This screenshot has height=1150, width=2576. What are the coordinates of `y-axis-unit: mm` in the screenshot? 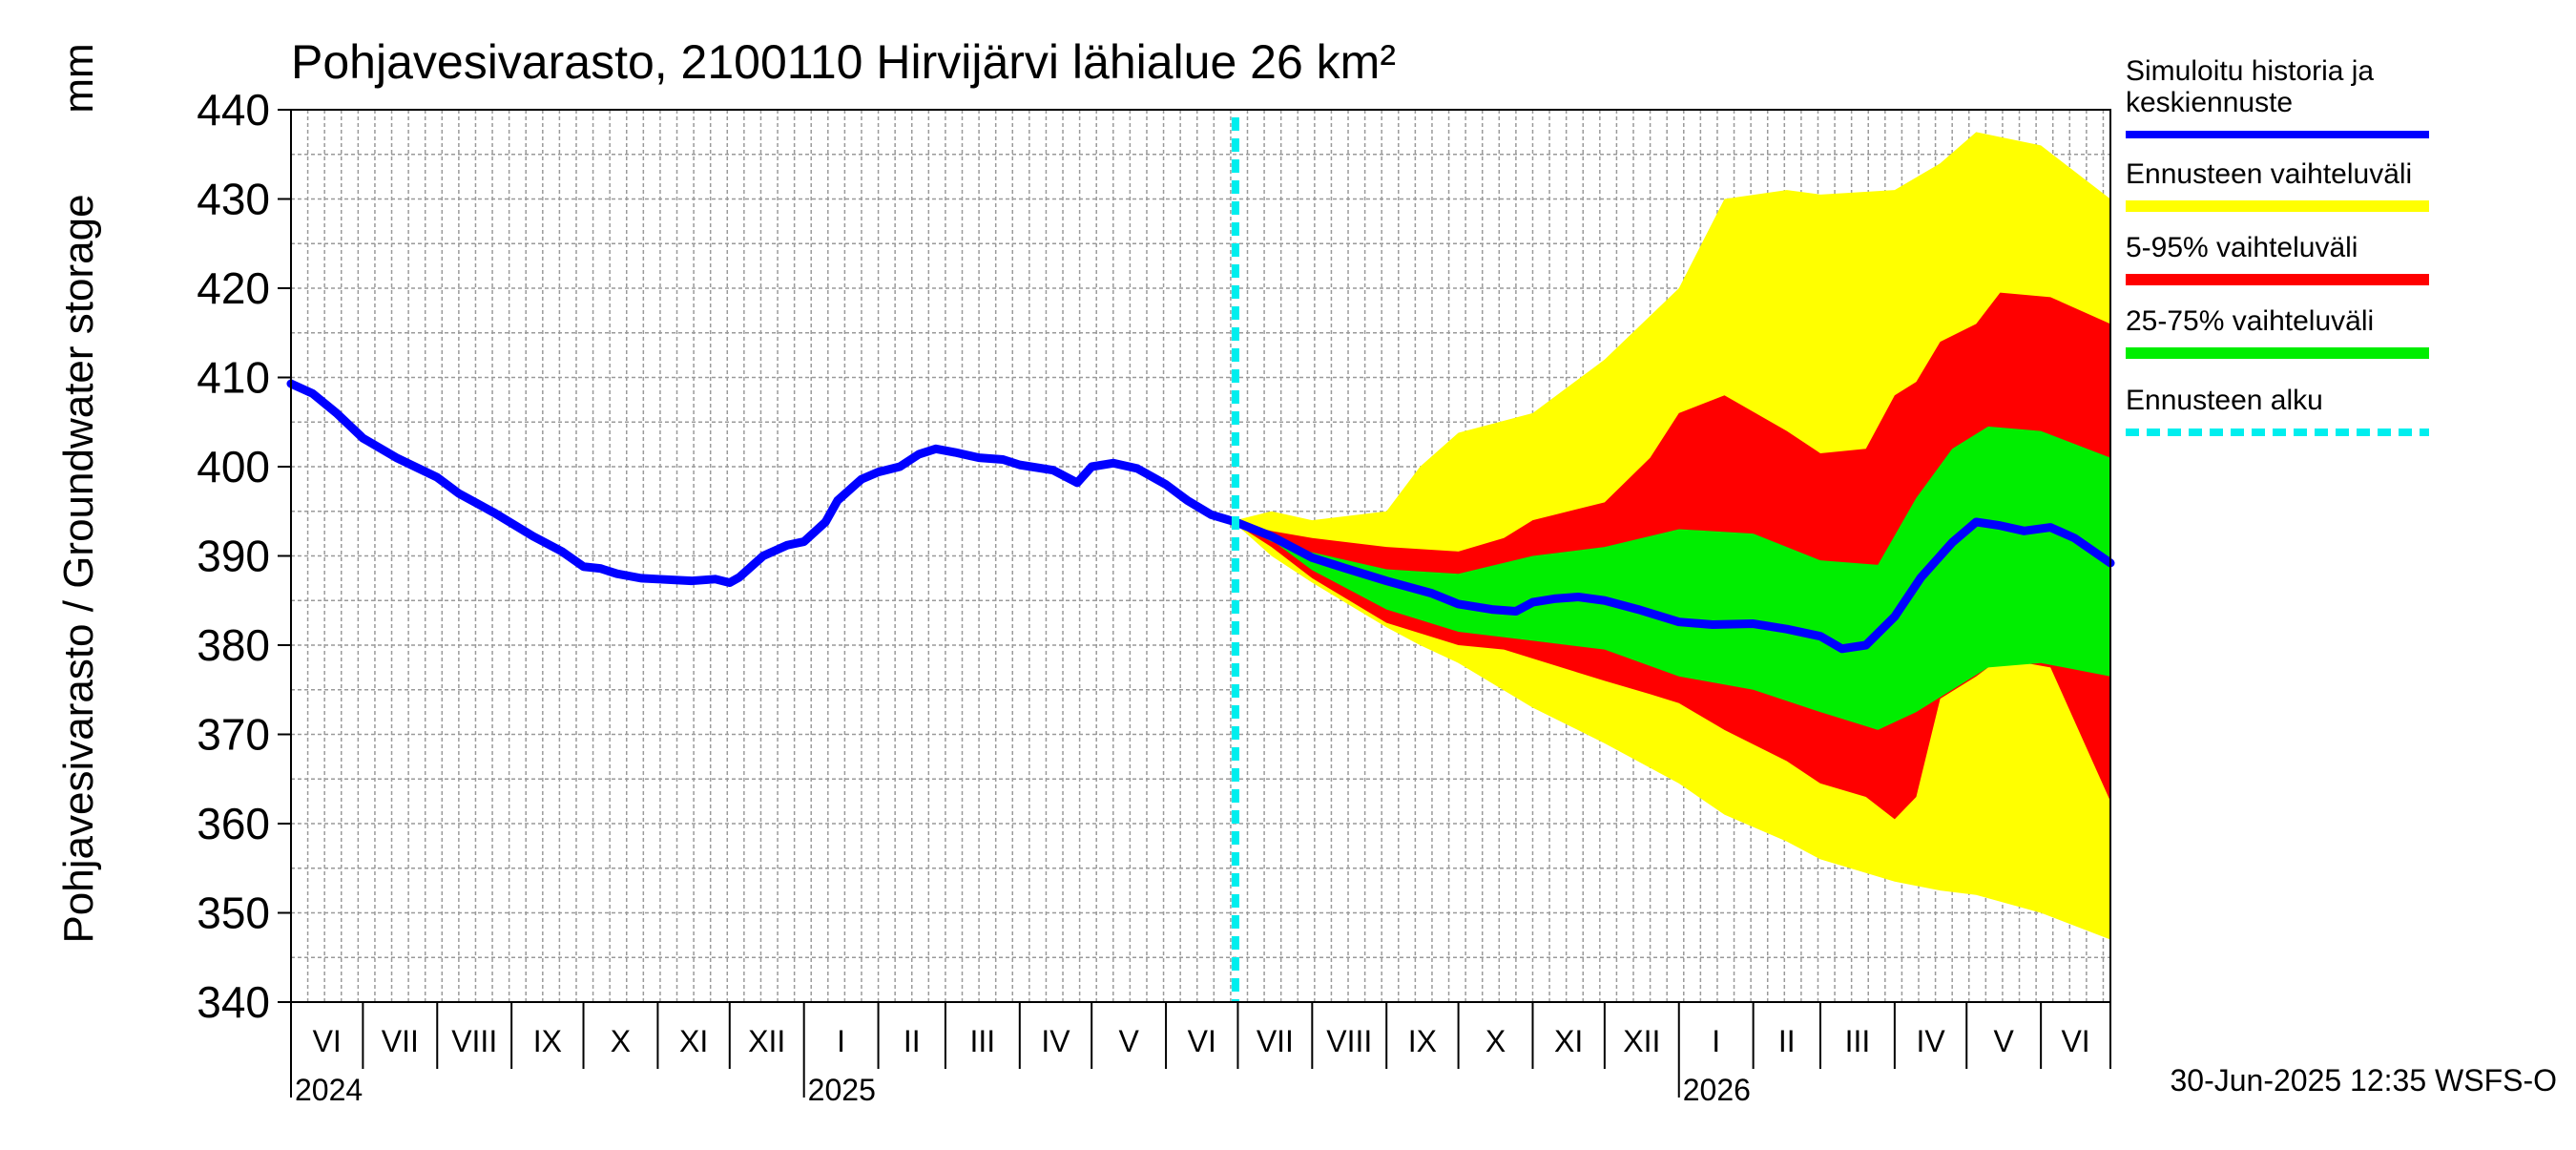 It's located at (78, 78).